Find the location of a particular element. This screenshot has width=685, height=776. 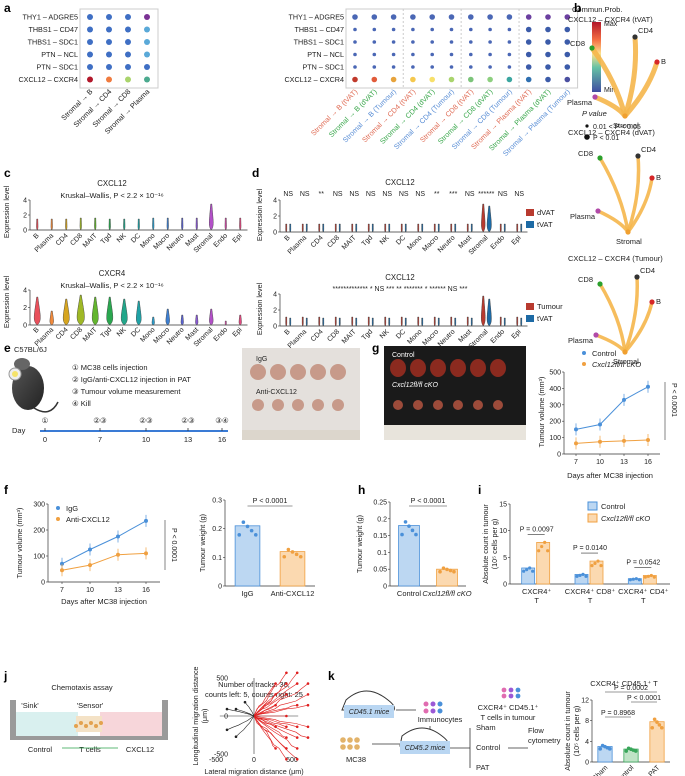

cell-label: Epi is located at coordinates (238, 238).